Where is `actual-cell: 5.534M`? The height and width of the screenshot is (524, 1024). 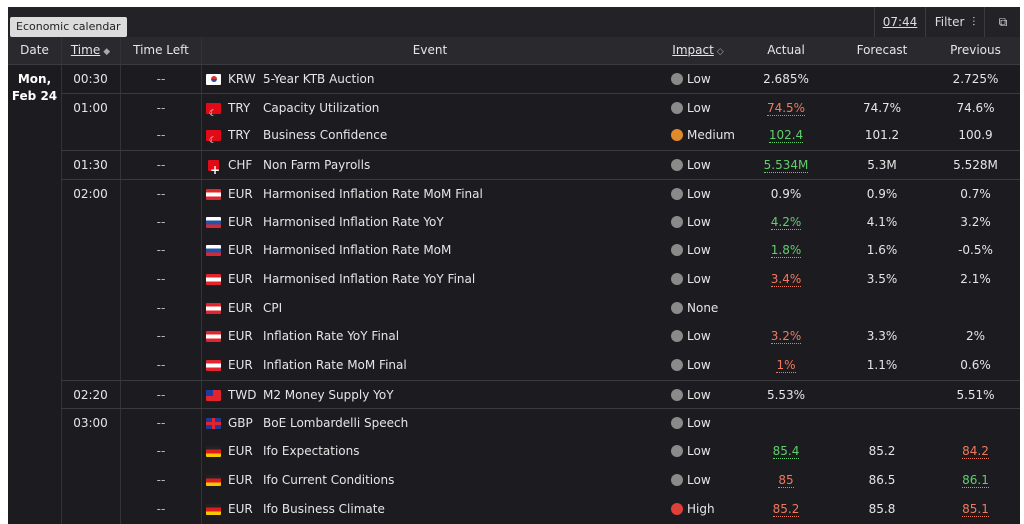 actual-cell: 5.534M is located at coordinates (786, 165).